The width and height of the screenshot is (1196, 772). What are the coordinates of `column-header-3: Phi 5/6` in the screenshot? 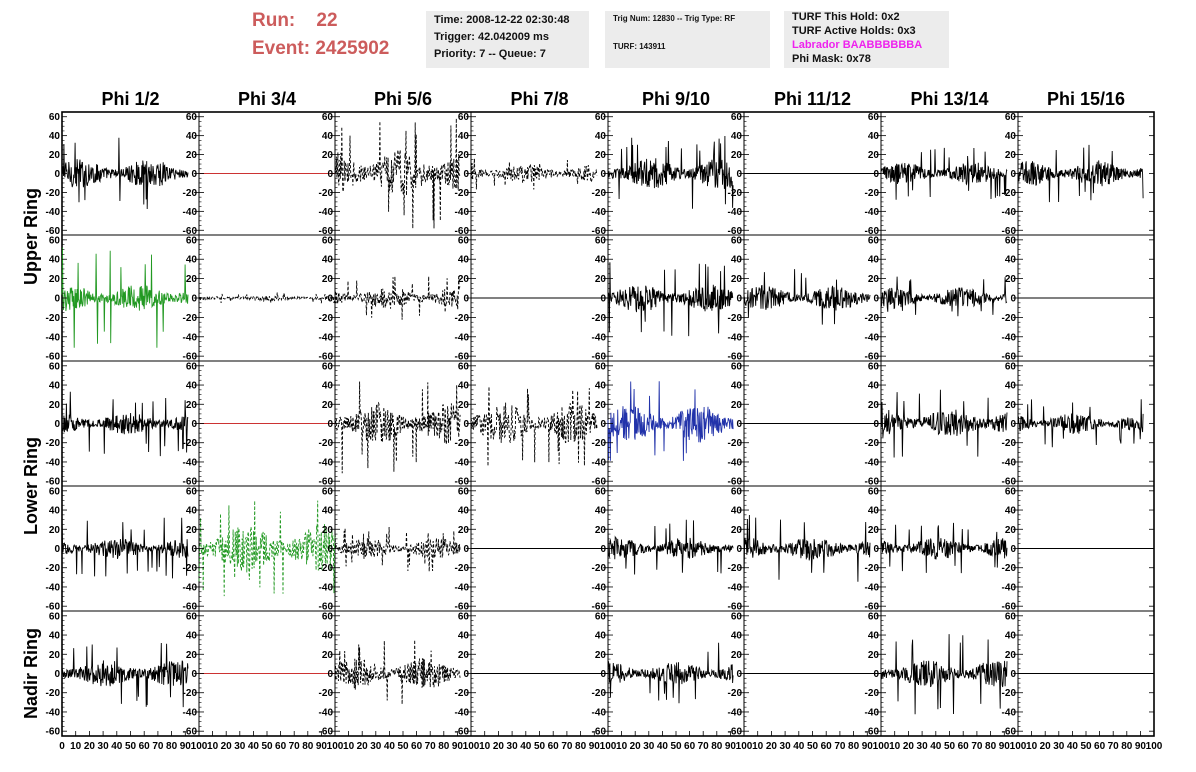 It's located at (403, 99).